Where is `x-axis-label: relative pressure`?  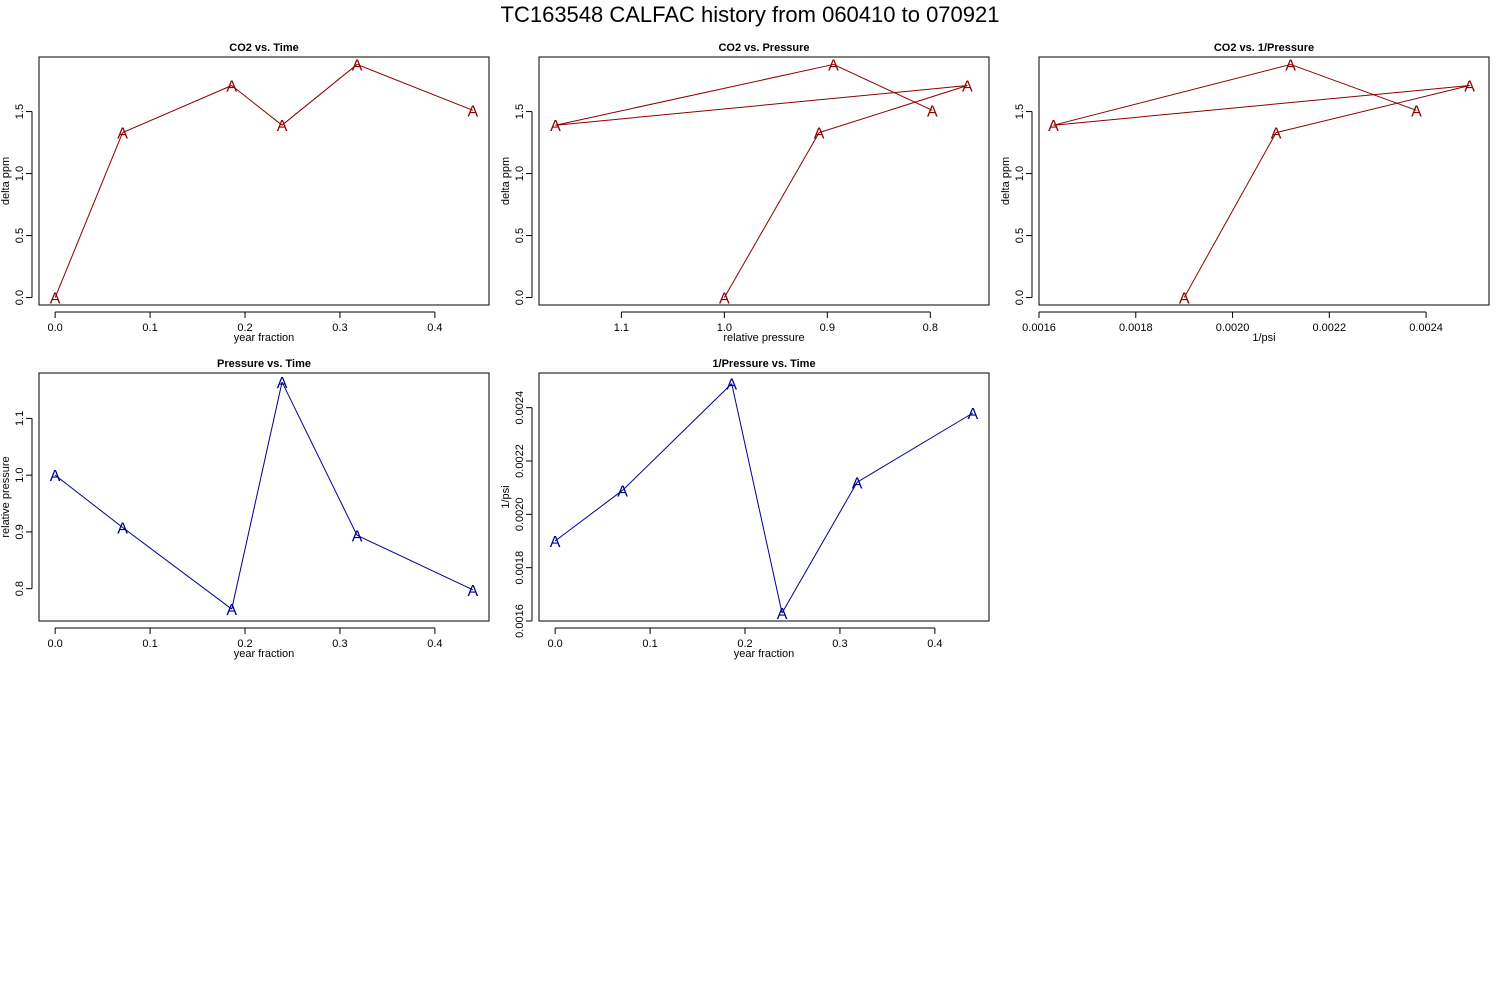 x-axis-label: relative pressure is located at coordinates (763, 338).